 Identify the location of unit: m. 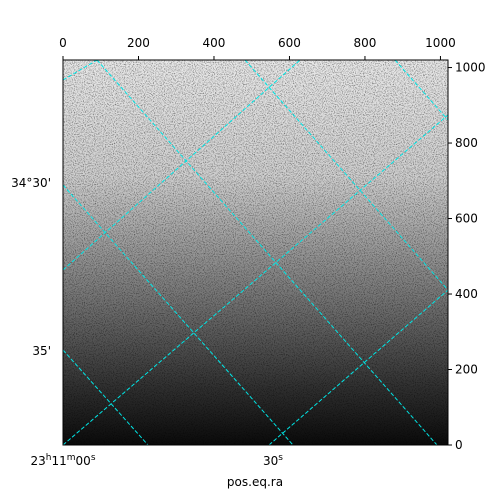
(71, 458).